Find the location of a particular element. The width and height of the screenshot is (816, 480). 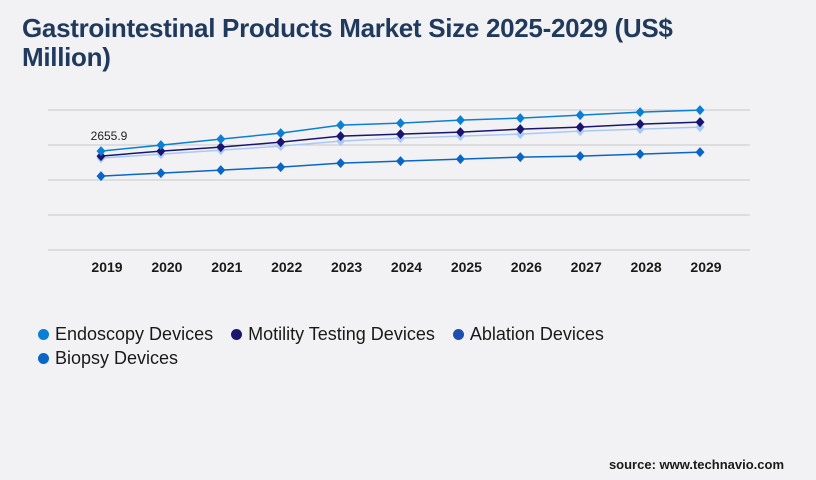

legend-label: Endoscopy Devices is located at coordinates (134, 333).